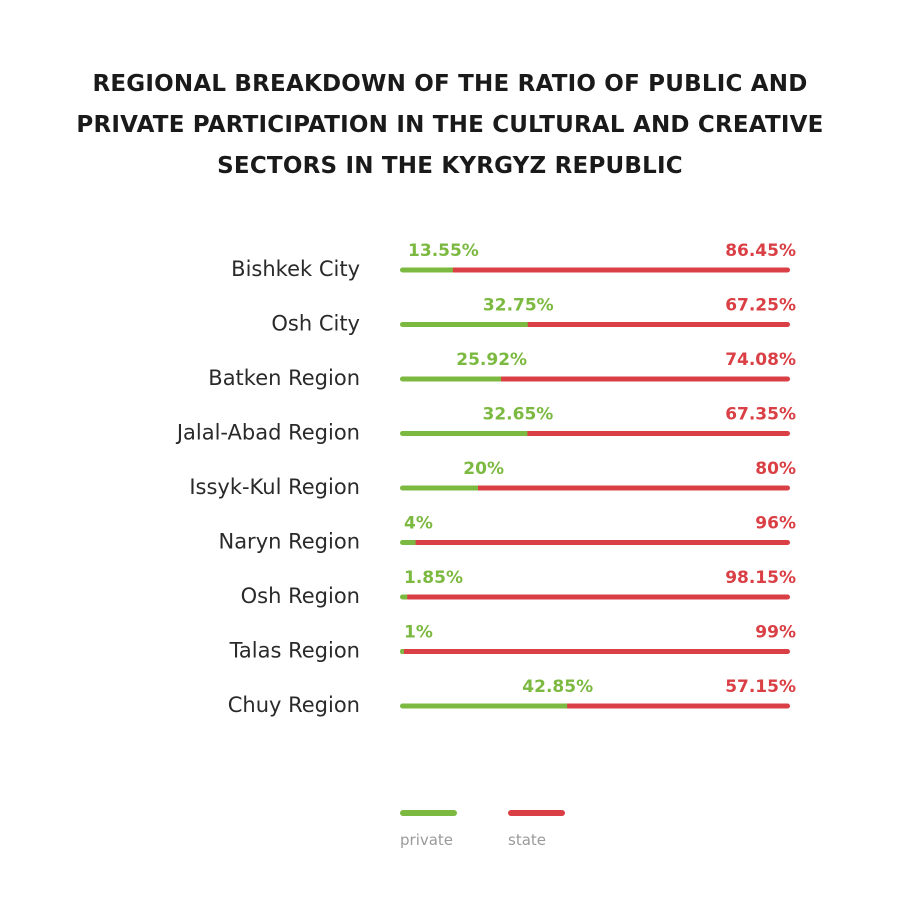 The image size is (900, 900). Describe the element at coordinates (775, 469) in the screenshot. I see `data-label-state: 80%` at that location.